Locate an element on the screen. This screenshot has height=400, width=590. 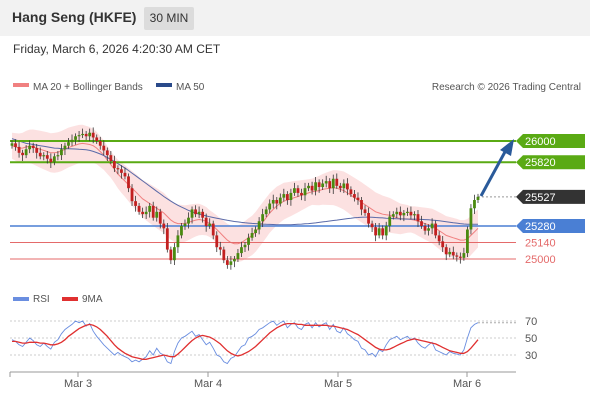
rsi-panel: 70 50 30 is located at coordinates (273, 340).